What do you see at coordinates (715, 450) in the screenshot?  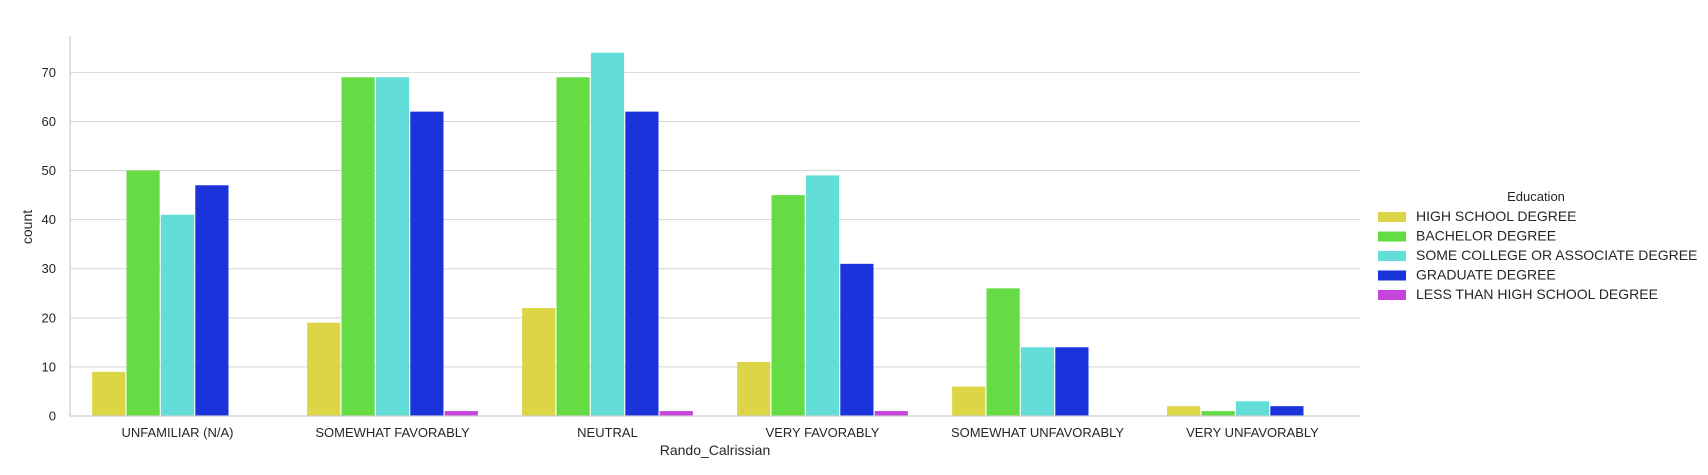 I see `x-axis-label: Rando_Calrissian` at bounding box center [715, 450].